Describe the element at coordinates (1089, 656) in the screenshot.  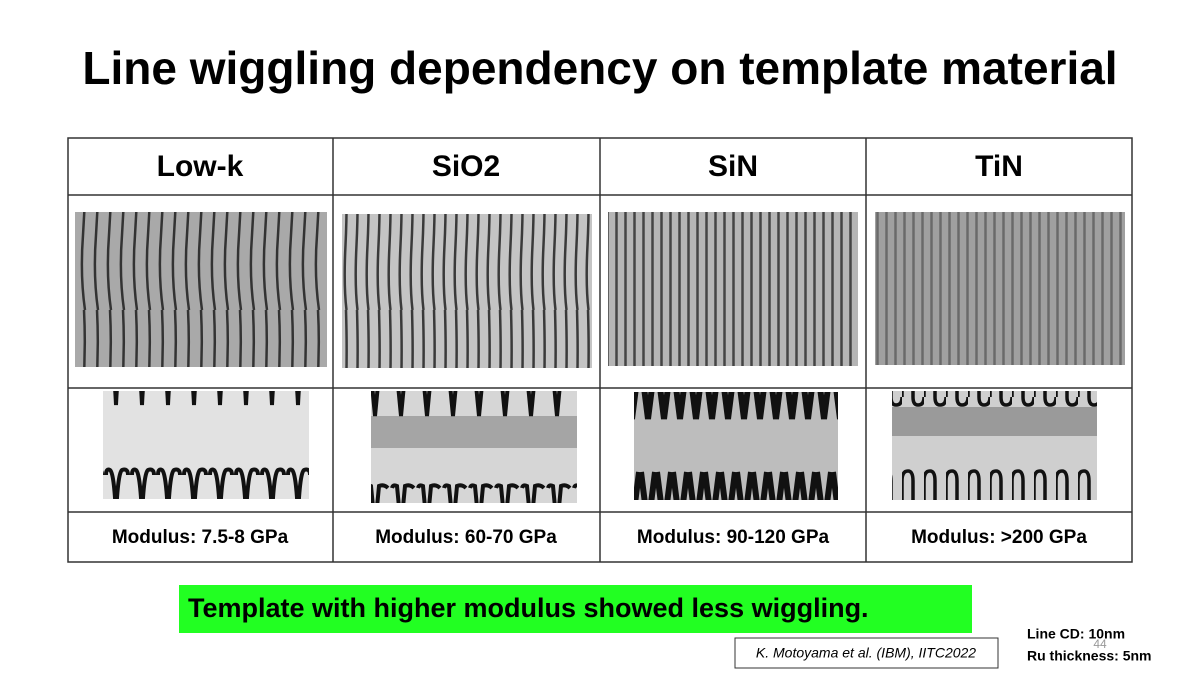
I see `note: Ru thickness: 5nm` at that location.